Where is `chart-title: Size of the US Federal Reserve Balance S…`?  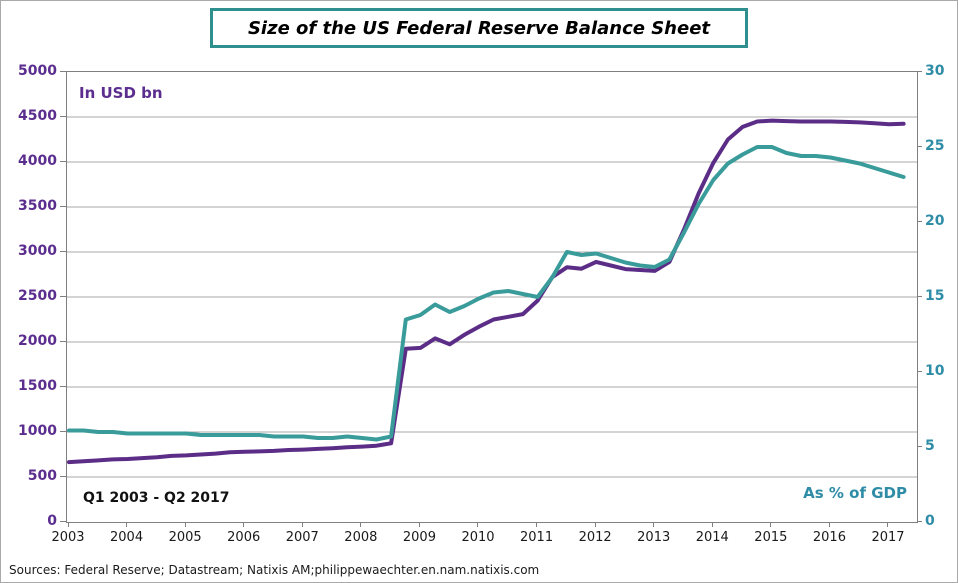
chart-title: Size of the US Federal Reserve Balance S… is located at coordinates (479, 28).